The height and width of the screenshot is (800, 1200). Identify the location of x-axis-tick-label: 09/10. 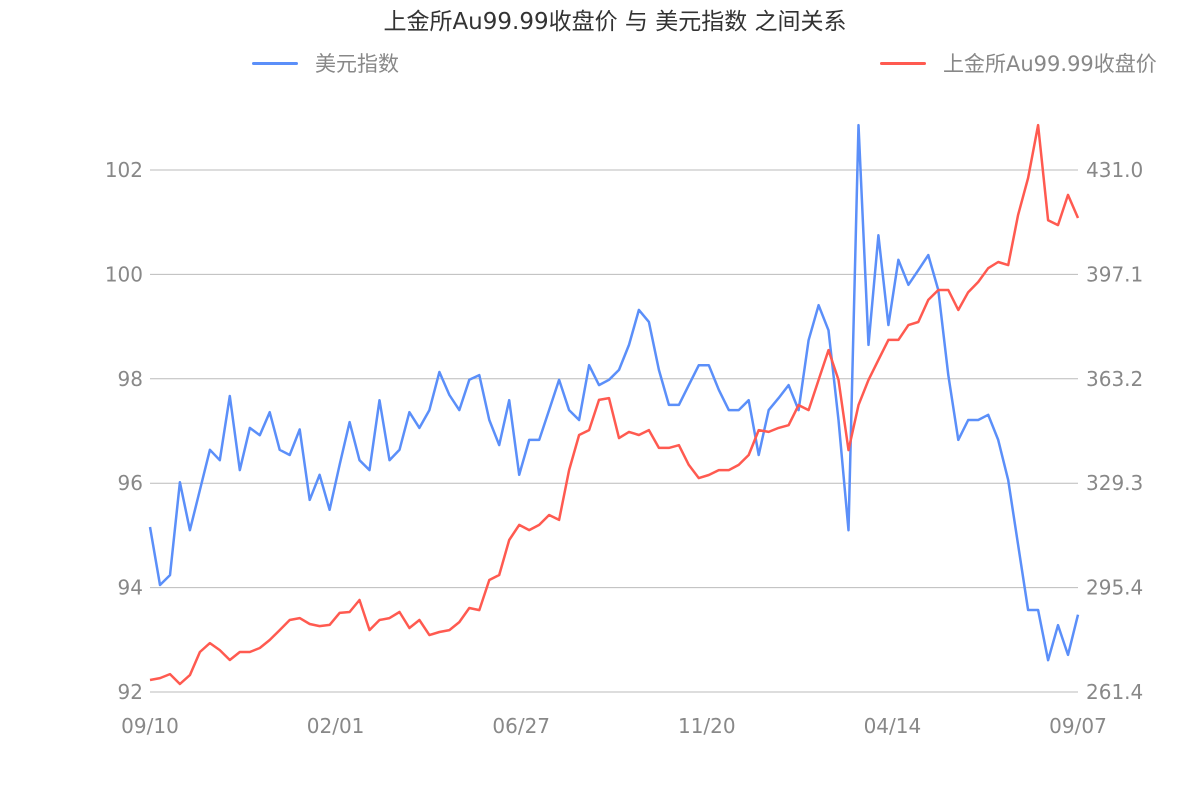
(150, 726).